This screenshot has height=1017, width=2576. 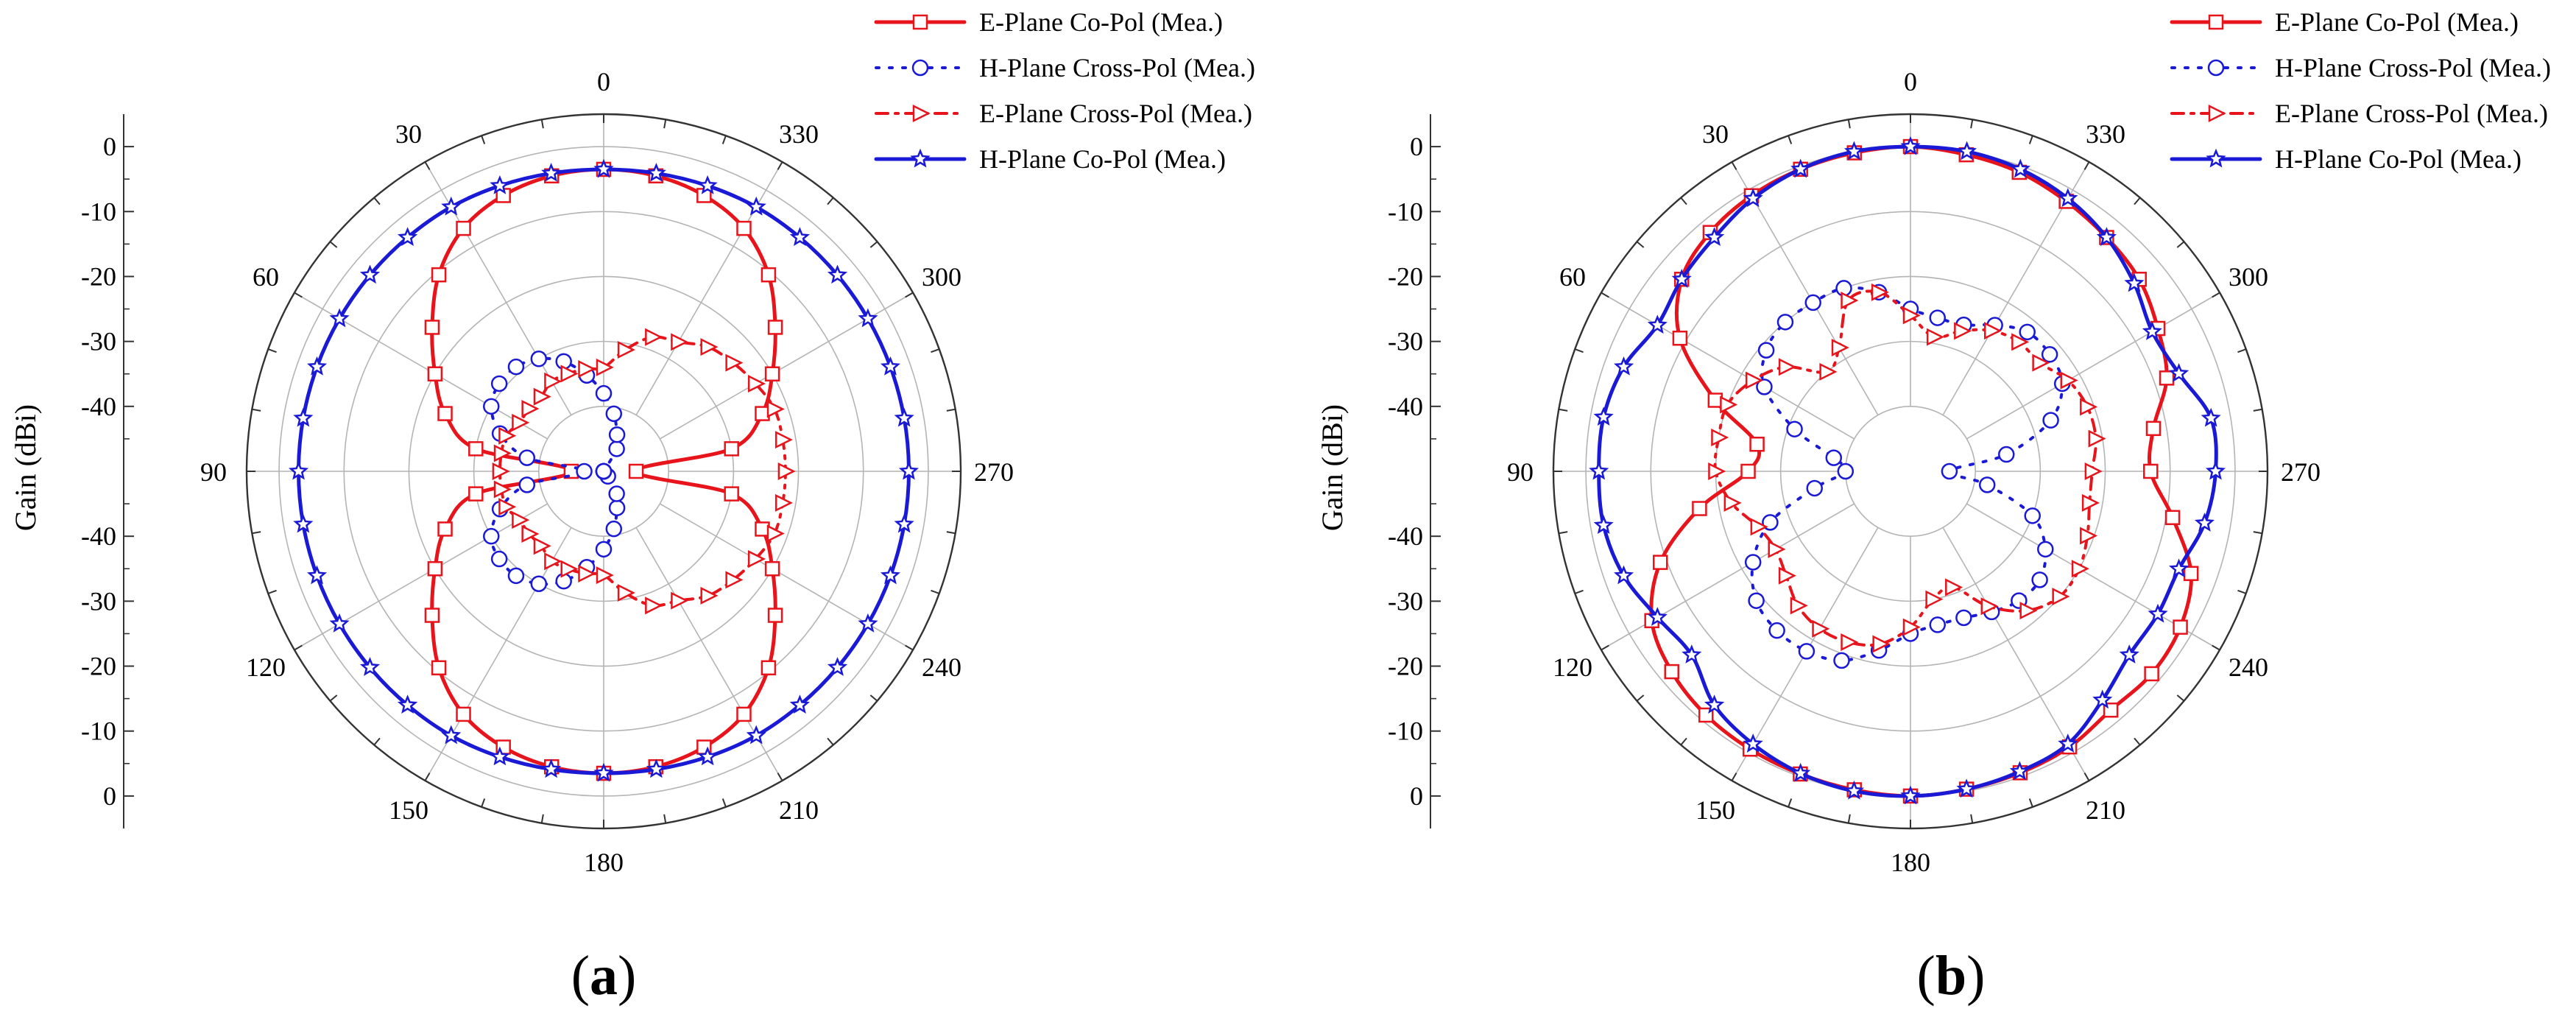 I want to click on legend-label: H-Plane Cross-Pol (Mea.), so click(x=1117, y=68).